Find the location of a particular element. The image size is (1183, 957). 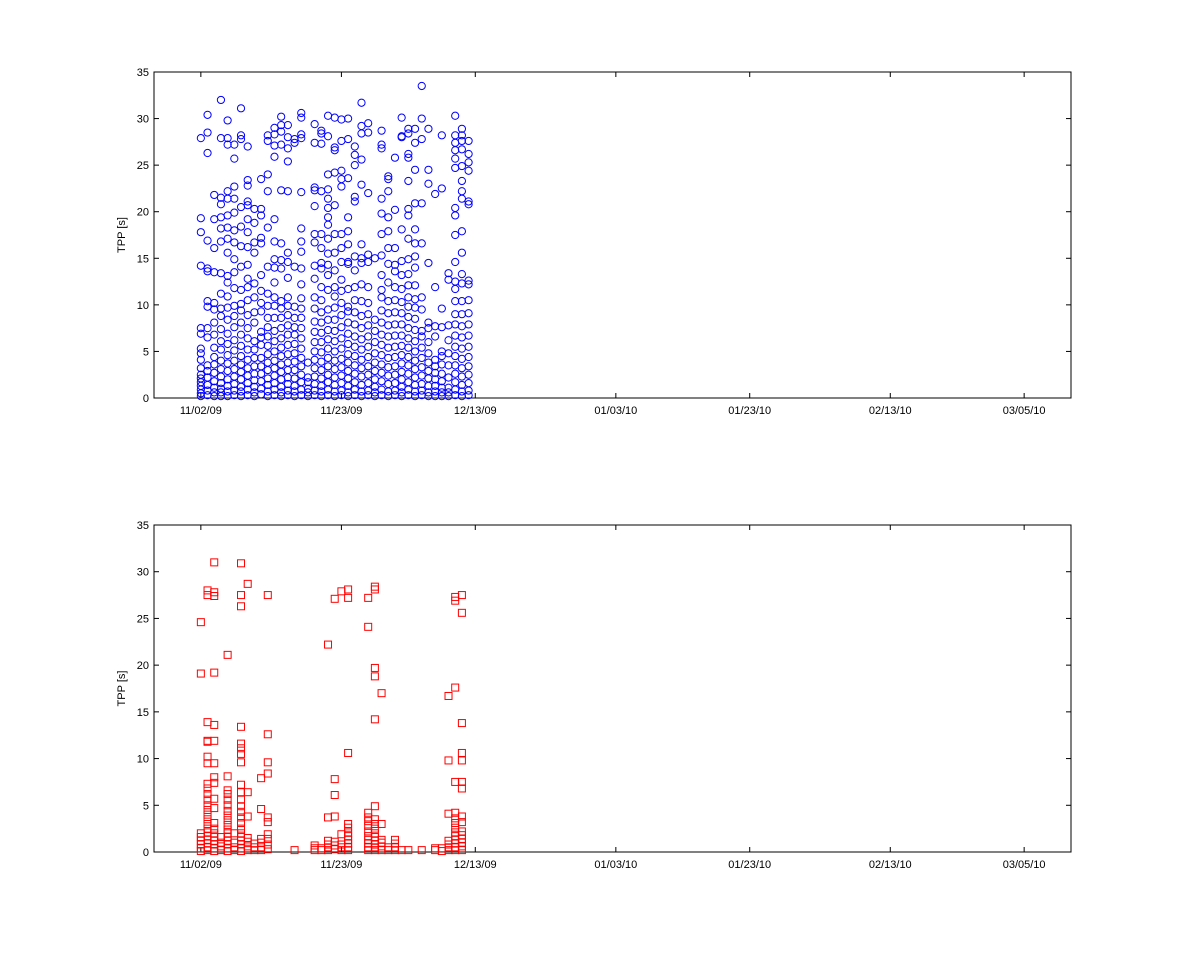

y-tick-label: 15 is located at coordinates (143, 713).